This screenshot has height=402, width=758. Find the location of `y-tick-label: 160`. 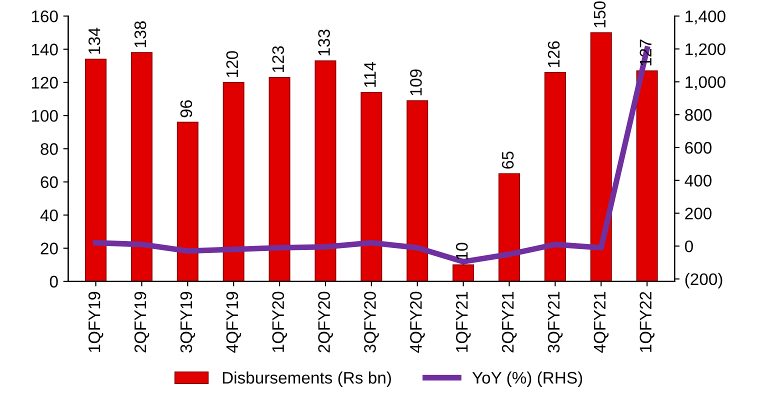

y-tick-label: 160 is located at coordinates (45, 16).